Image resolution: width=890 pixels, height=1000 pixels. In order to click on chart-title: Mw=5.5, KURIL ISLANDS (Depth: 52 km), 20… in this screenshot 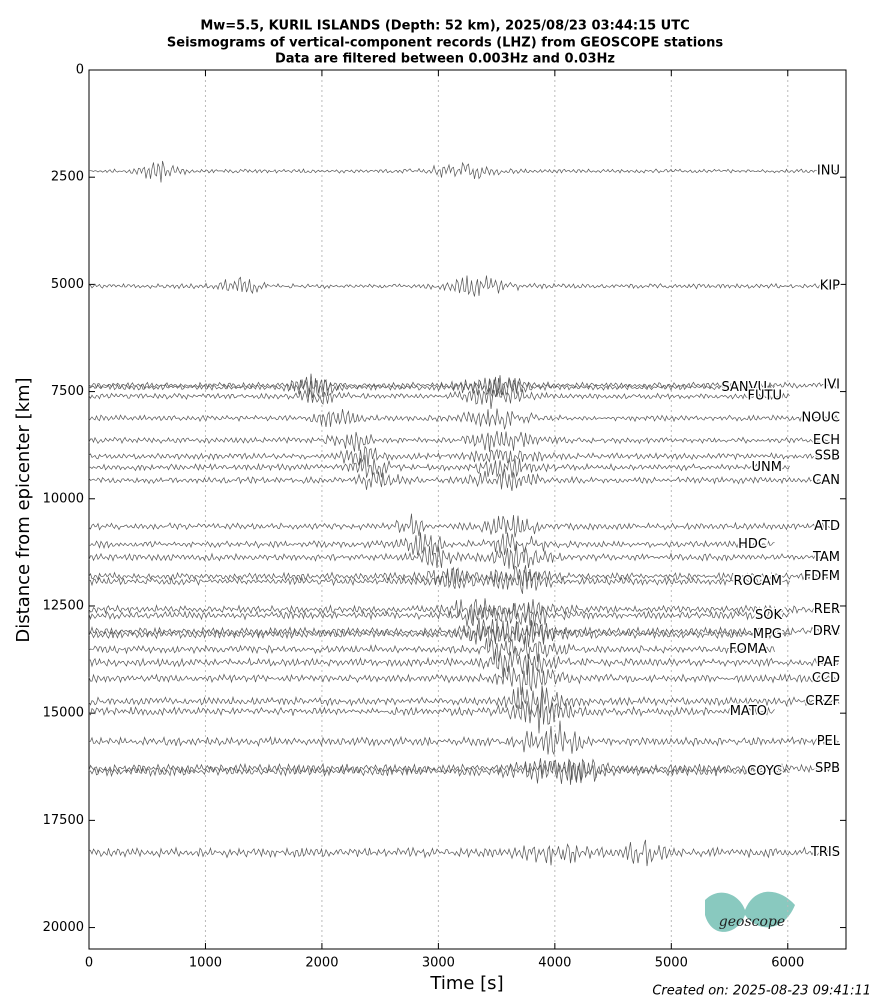, I will do `click(444, 26)`.